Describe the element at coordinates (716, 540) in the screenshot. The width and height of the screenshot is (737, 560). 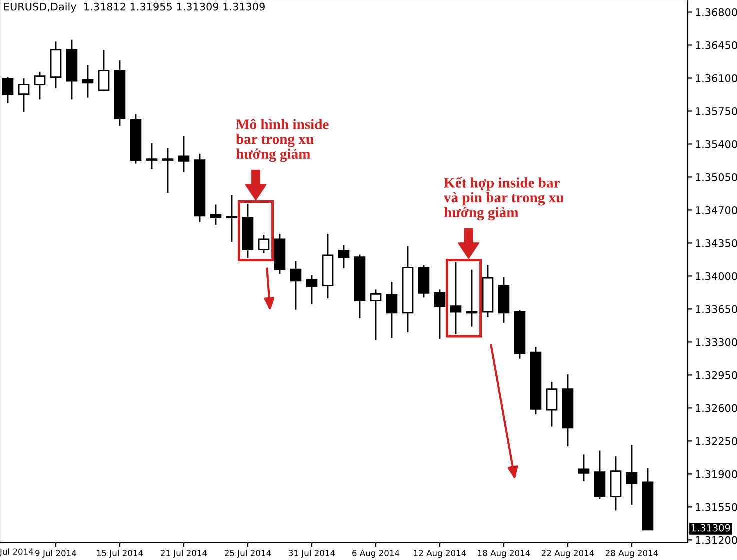
I see `y-tick-label: 1.31200` at that location.